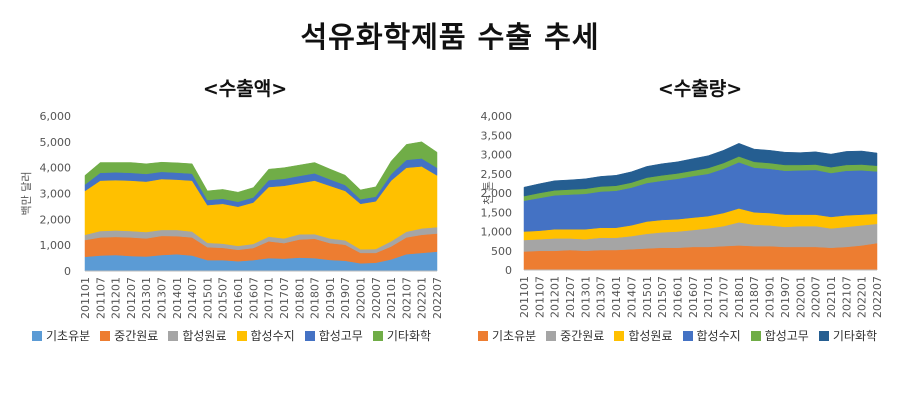  Describe the element at coordinates (678, 297) in the screenshot. I see `right-xtick-label: 201601` at that location.